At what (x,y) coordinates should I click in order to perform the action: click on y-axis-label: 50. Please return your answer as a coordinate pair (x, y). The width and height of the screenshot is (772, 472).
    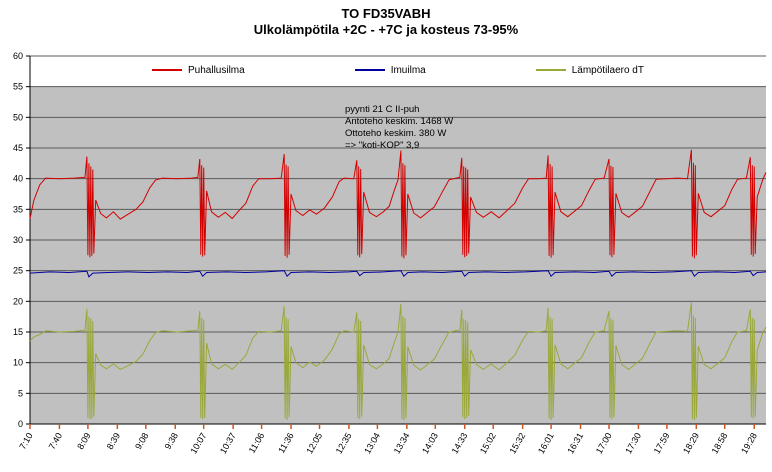
    Looking at the image, I should click on (18, 117).